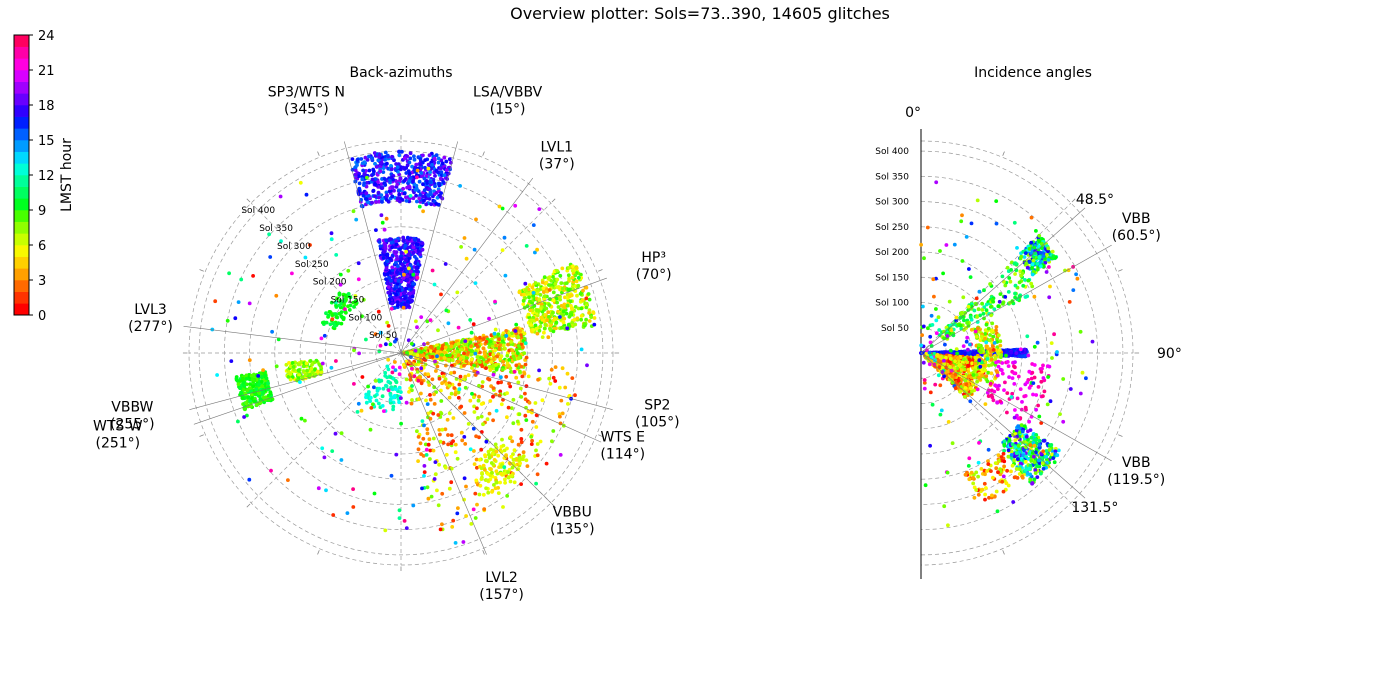  Describe the element at coordinates (508, 92) in the screenshot. I see `reference-name: LSA/VBBV` at that location.